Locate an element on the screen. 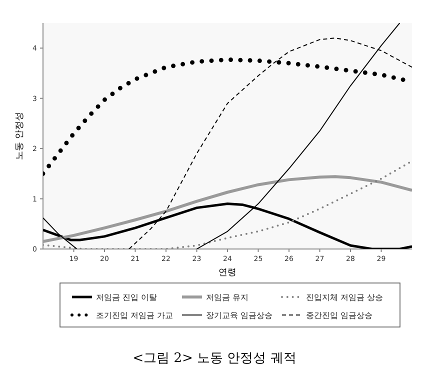  legend-label: 중간진입 임금상승 is located at coordinates (339, 315).